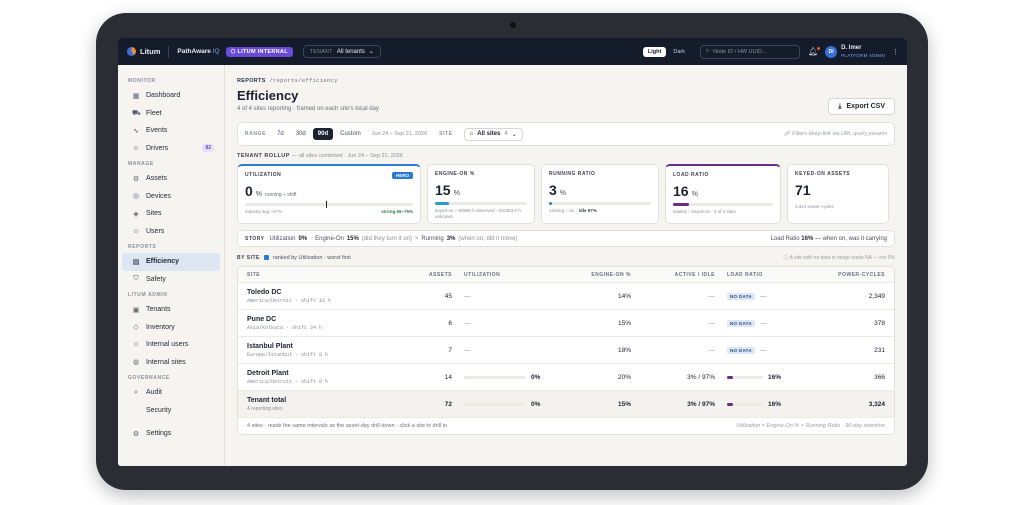 The height and width of the screenshot is (505, 1024). Describe the element at coordinates (262, 319) in the screenshot. I see `site-name: Pune DC` at that location.